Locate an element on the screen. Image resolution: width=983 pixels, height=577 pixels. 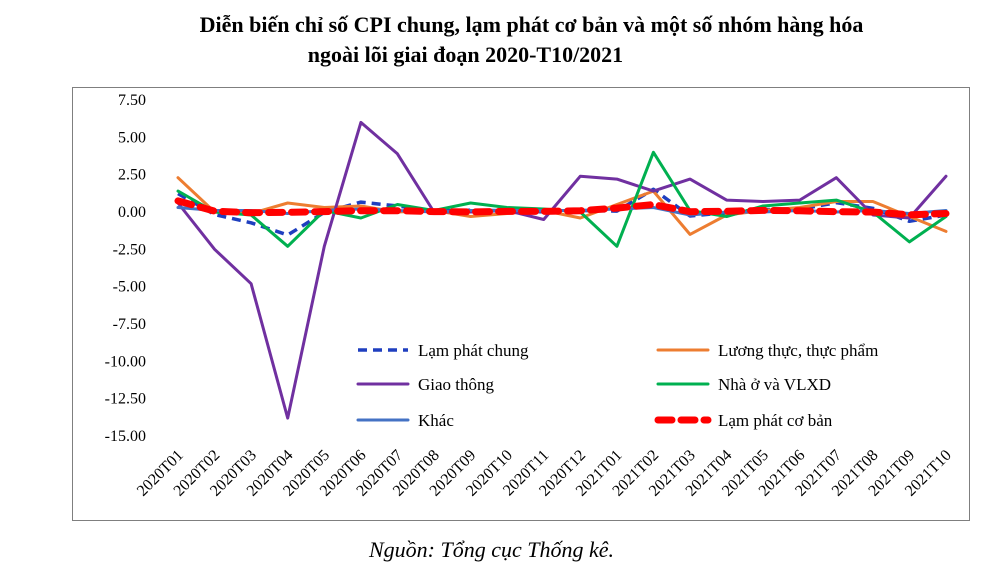
y-tick-label: 7.50 is located at coordinates (132, 100).